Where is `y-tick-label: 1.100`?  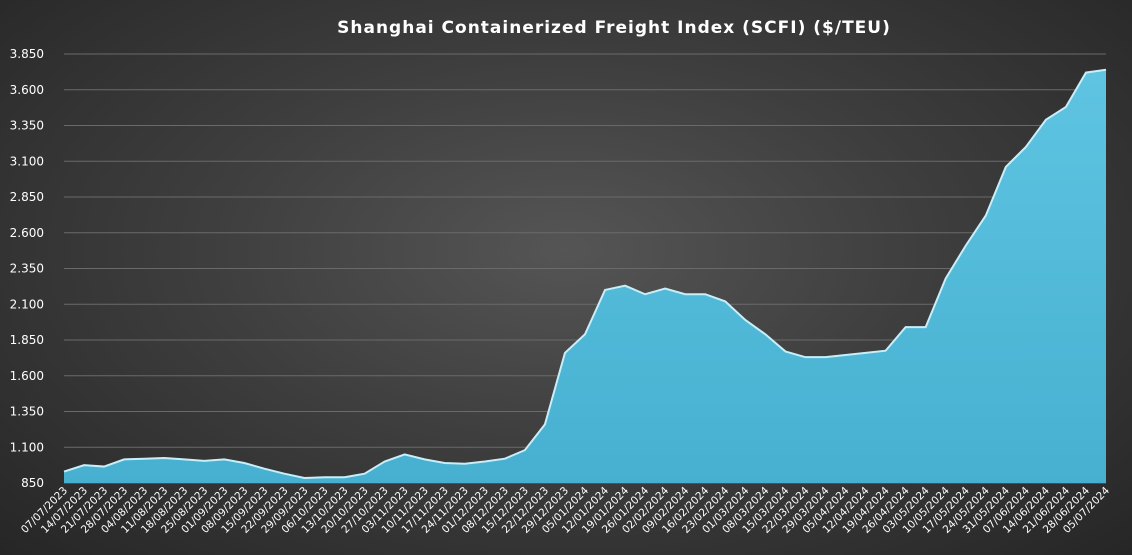 y-tick-label: 1.100 is located at coordinates (27, 447).